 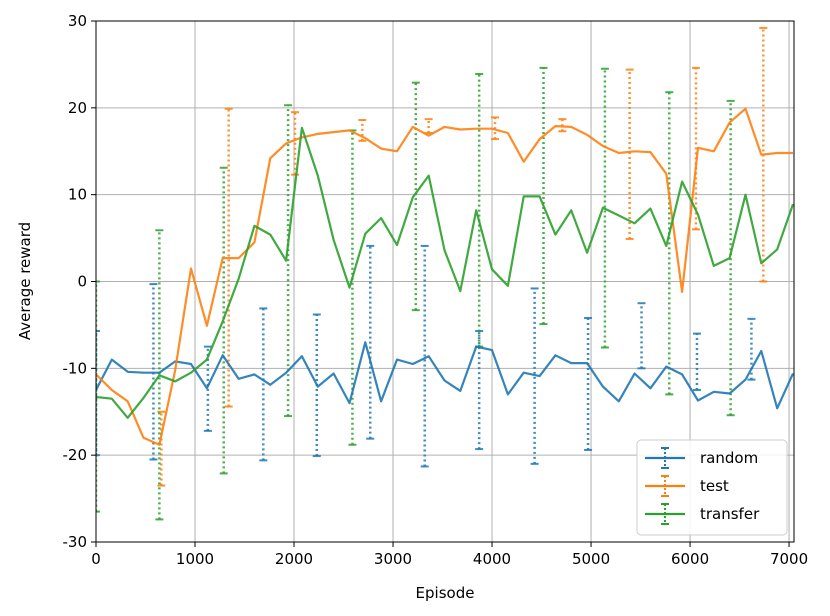 What do you see at coordinates (445, 375) in the screenshot?
I see `series-line-random` at bounding box center [445, 375].